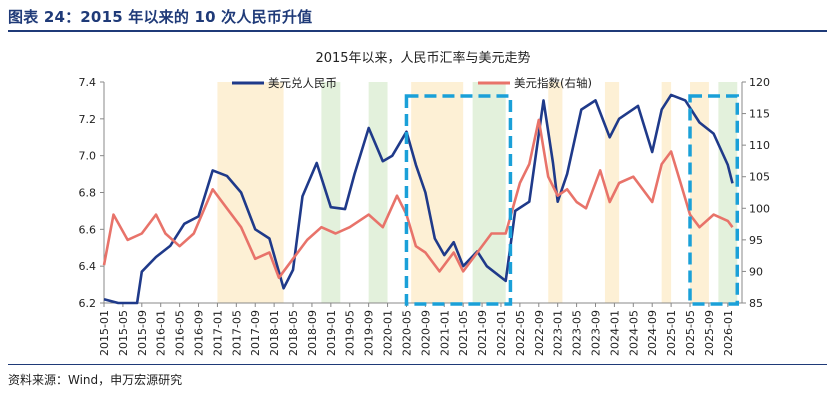 The height and width of the screenshot is (403, 835). I want to click on x-tick-label: 2019-09, so click(369, 333).